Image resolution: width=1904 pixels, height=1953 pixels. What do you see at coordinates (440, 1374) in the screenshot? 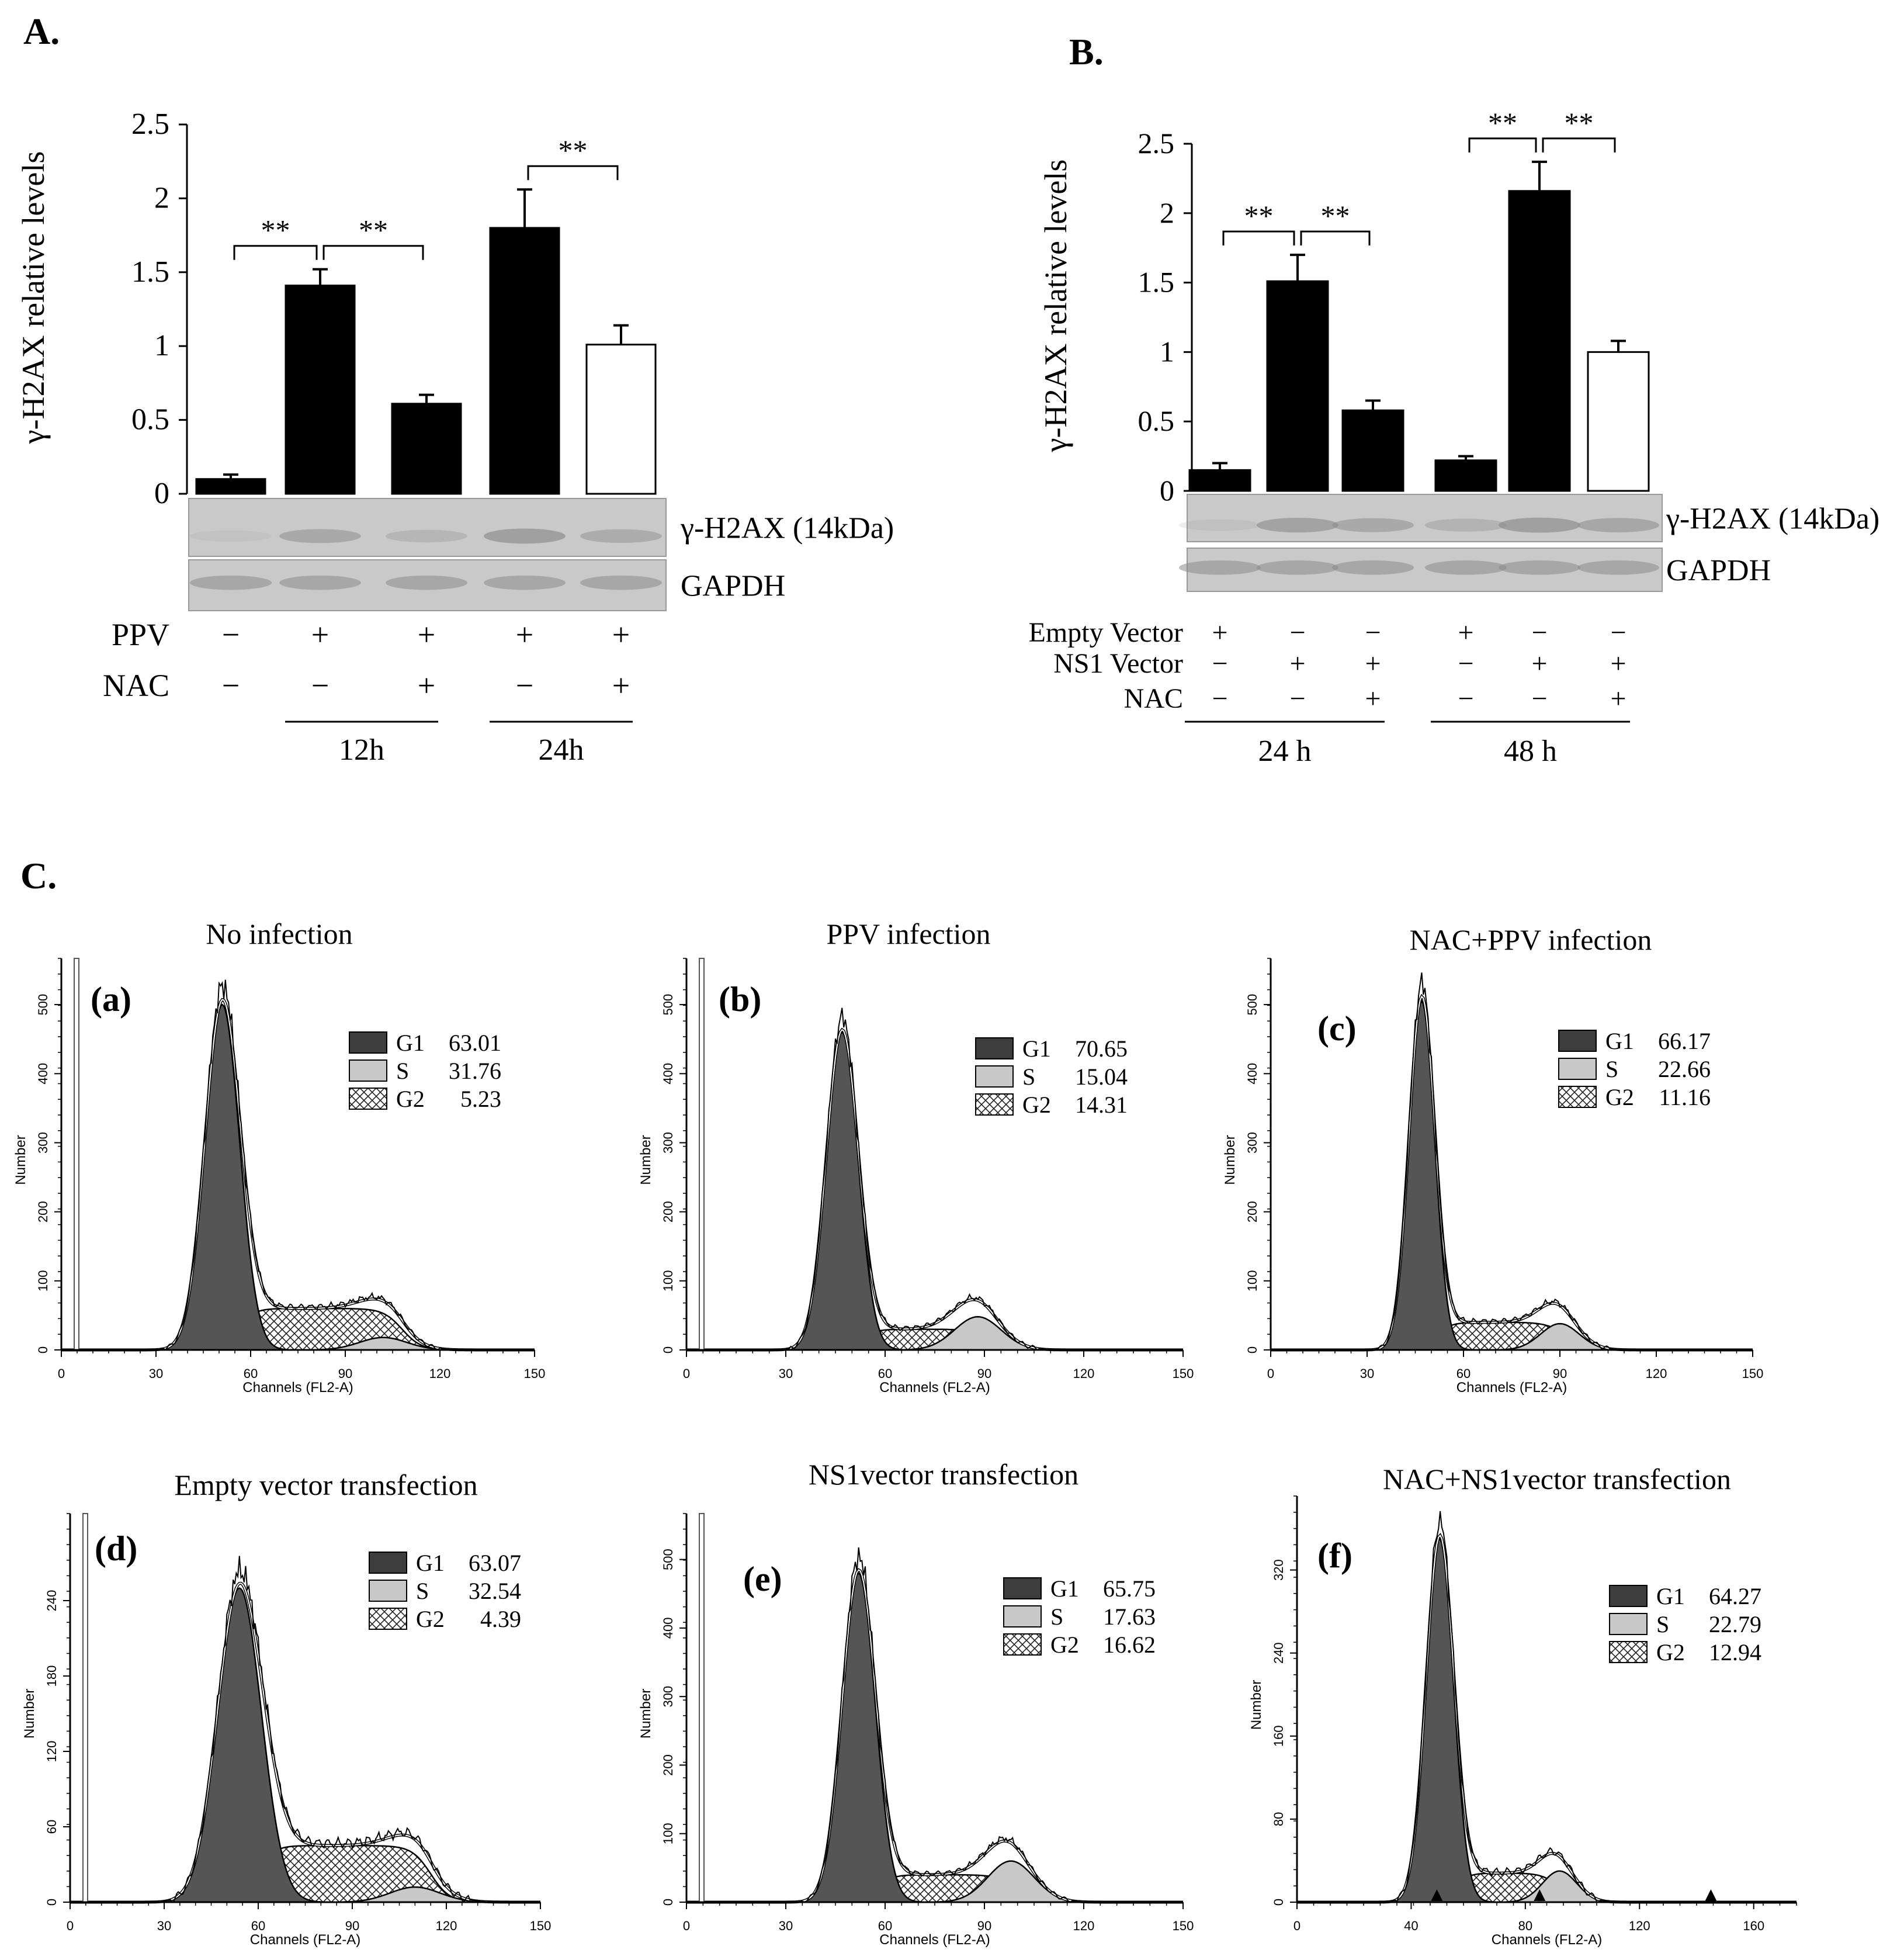
I see `x-tick-label: 120` at bounding box center [440, 1374].